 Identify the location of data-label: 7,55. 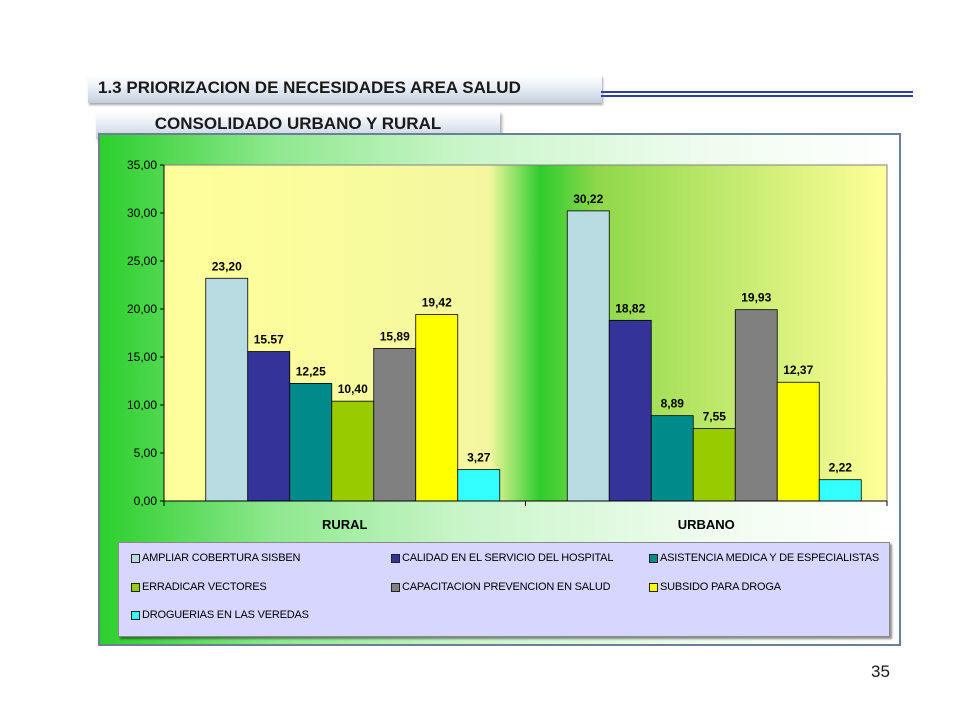
(715, 417).